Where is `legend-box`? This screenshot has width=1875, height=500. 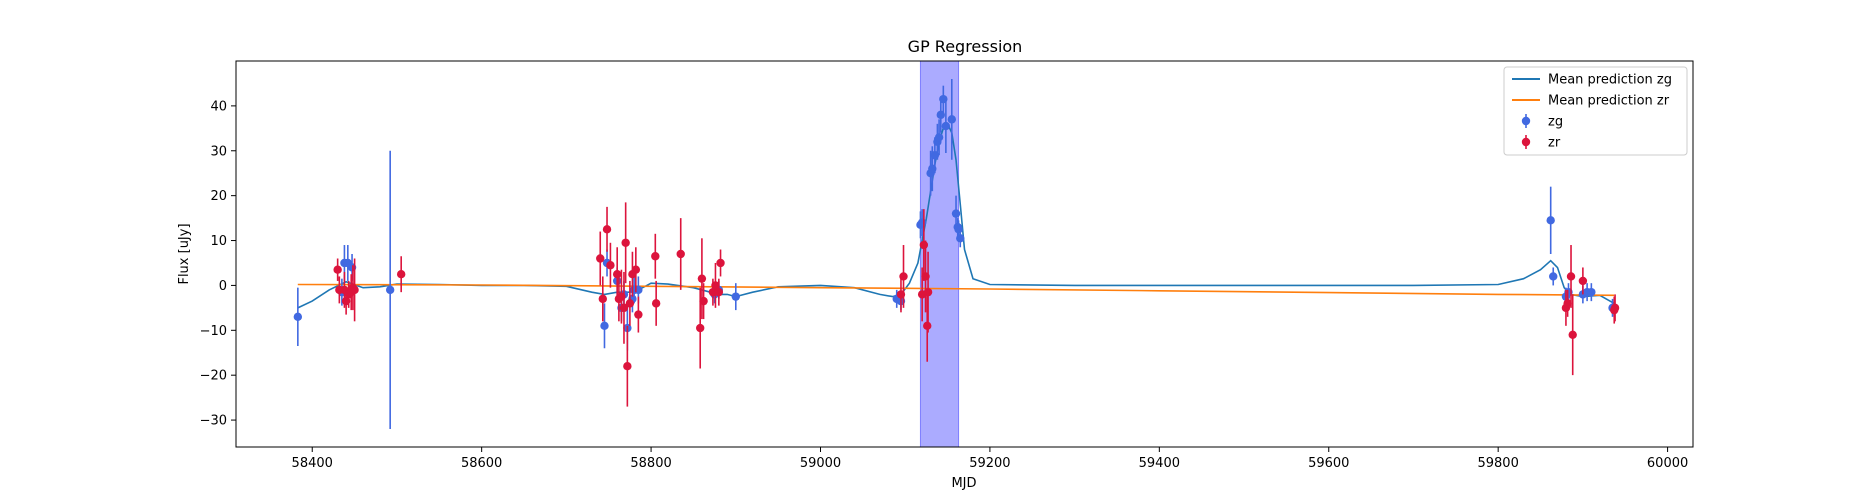 legend-box is located at coordinates (1595, 111).